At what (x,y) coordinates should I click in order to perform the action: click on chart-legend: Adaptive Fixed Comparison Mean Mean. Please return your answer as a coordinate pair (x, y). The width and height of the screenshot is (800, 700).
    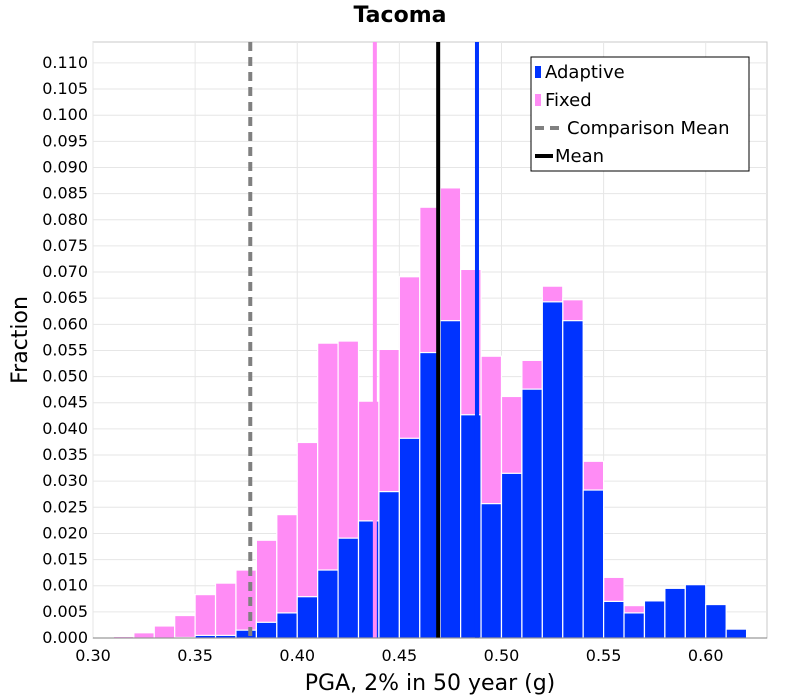
    Looking at the image, I should click on (640, 114).